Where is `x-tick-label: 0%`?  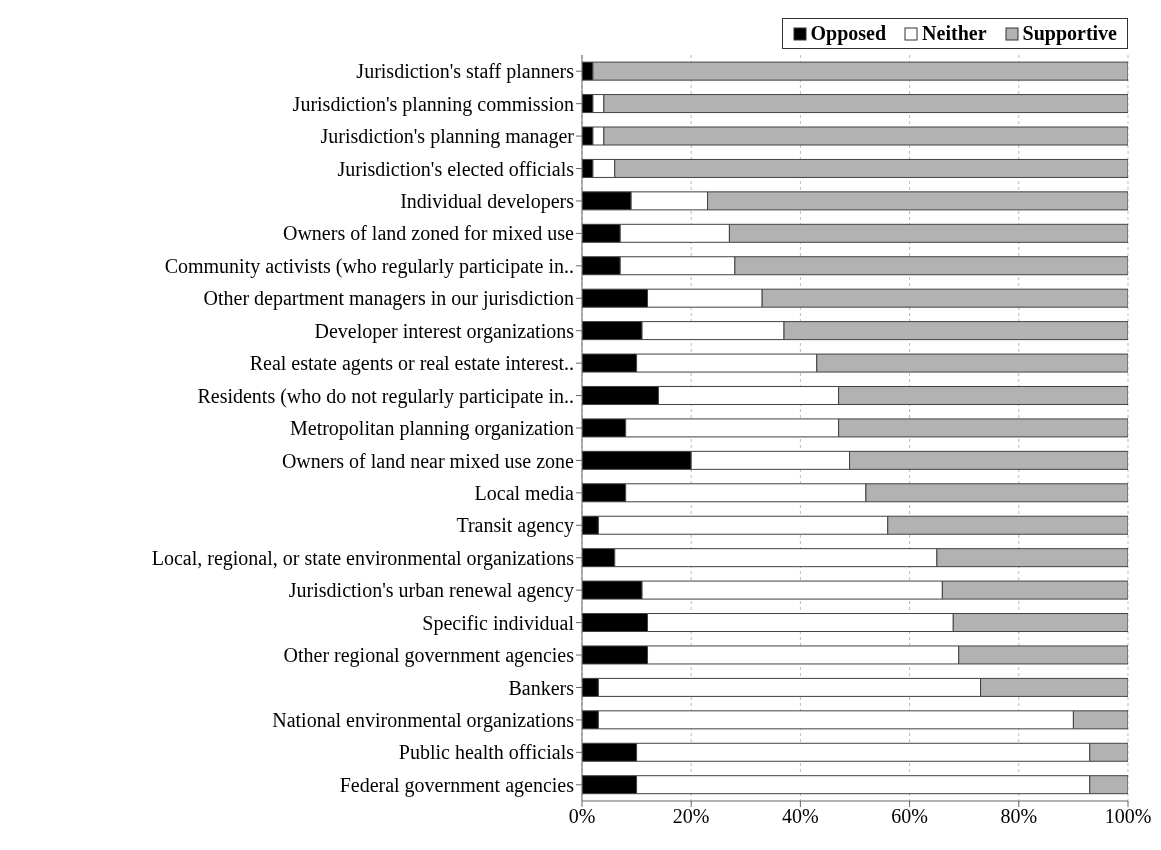
x-tick-label: 0% is located at coordinates (582, 816).